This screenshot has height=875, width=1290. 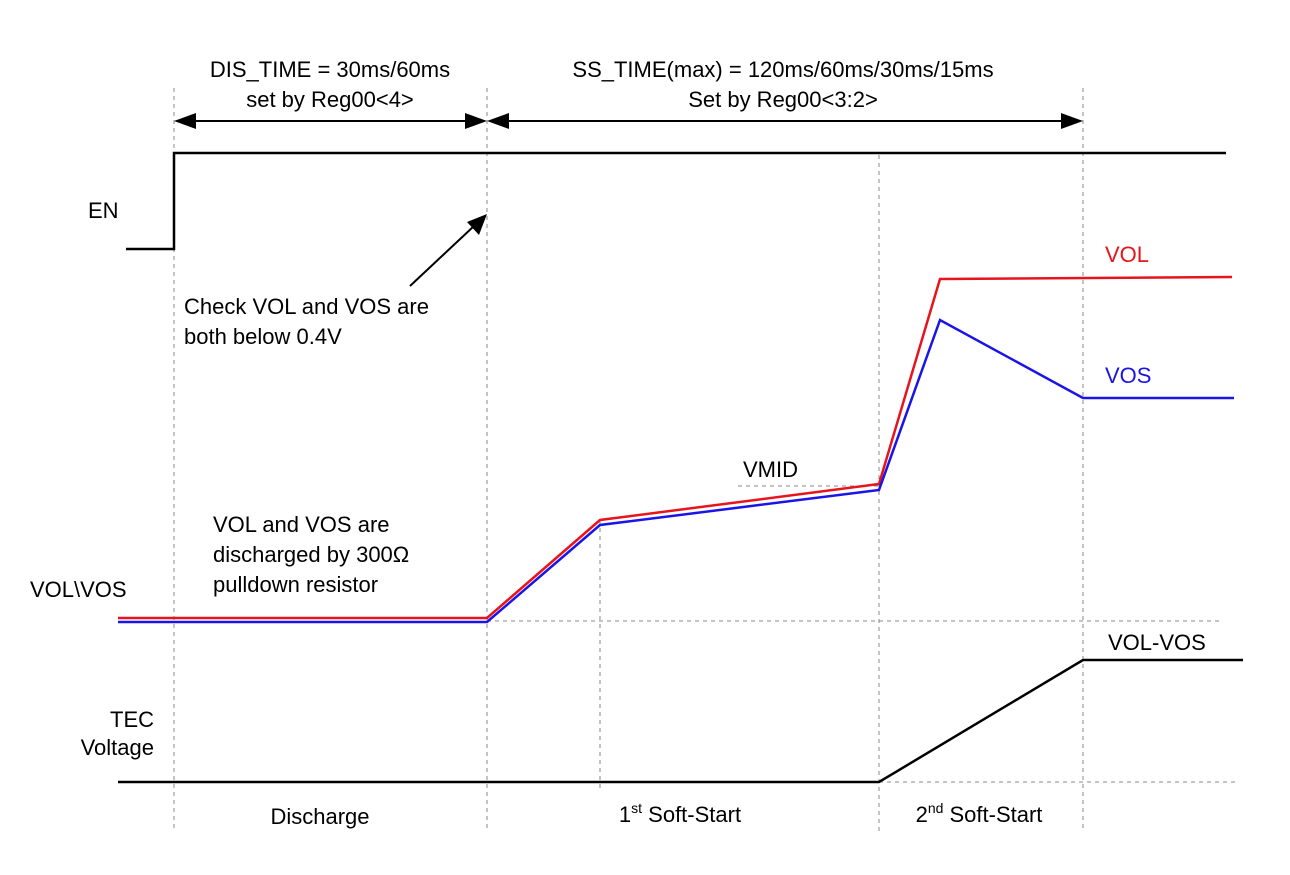 What do you see at coordinates (770, 469) in the screenshot?
I see `vmid-label: VMID` at bounding box center [770, 469].